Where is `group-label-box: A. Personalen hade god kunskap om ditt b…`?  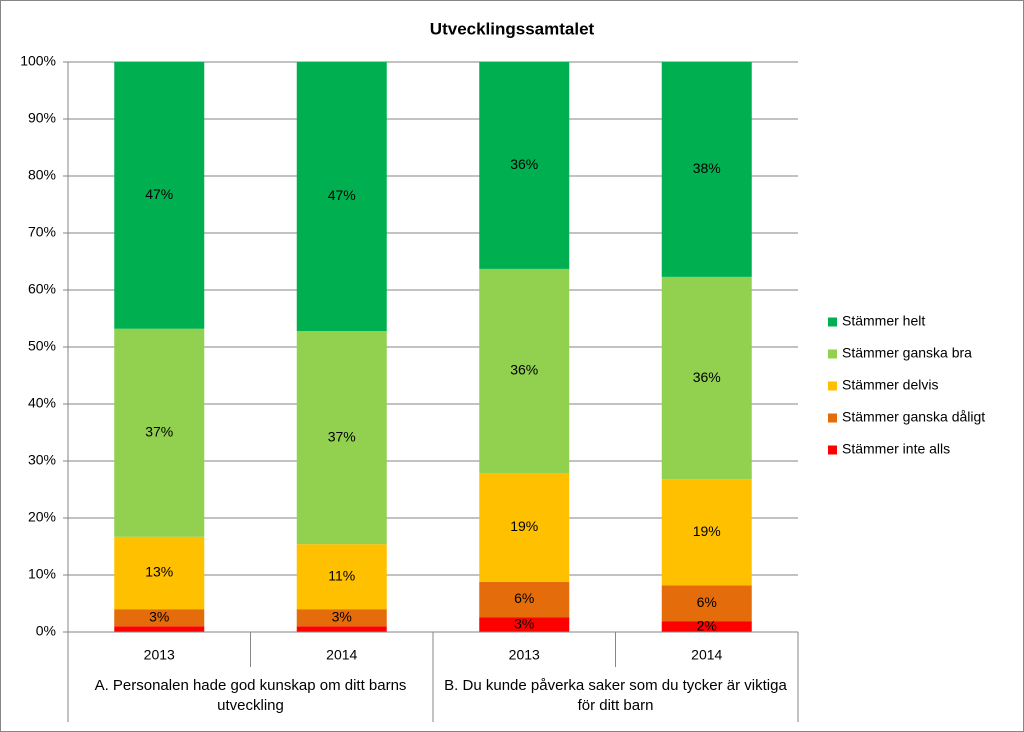
group-label-box: A. Personalen hade god kunskap om ditt b… is located at coordinates (250, 695).